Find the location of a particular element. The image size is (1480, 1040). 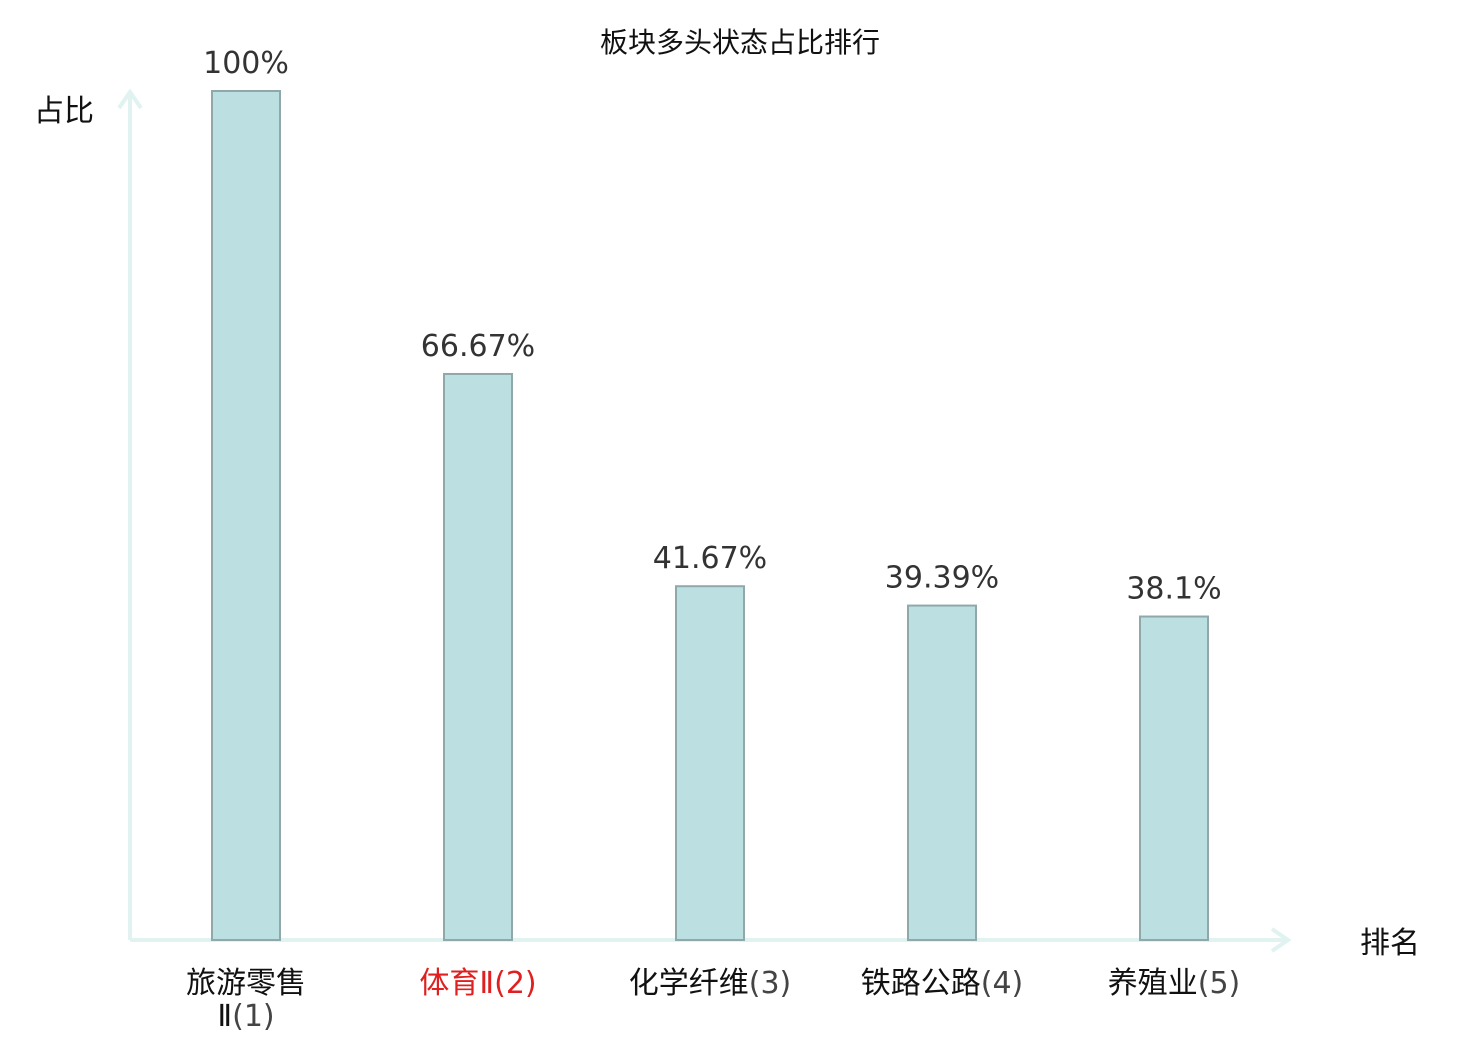

x-axis-label: 排名 is located at coordinates (1390, 943).